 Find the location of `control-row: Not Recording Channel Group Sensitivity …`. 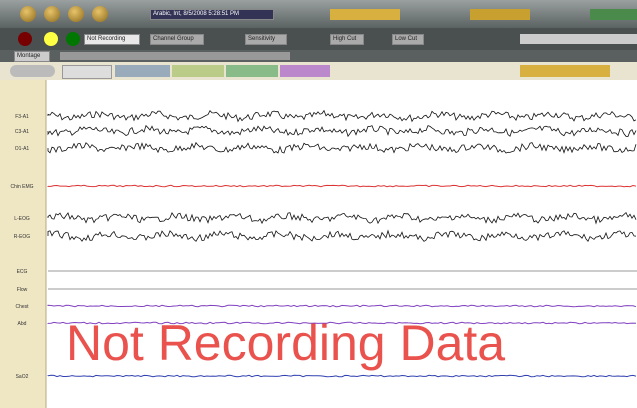

control-row: Not Recording Channel Group Sensitivity … is located at coordinates (318, 39).